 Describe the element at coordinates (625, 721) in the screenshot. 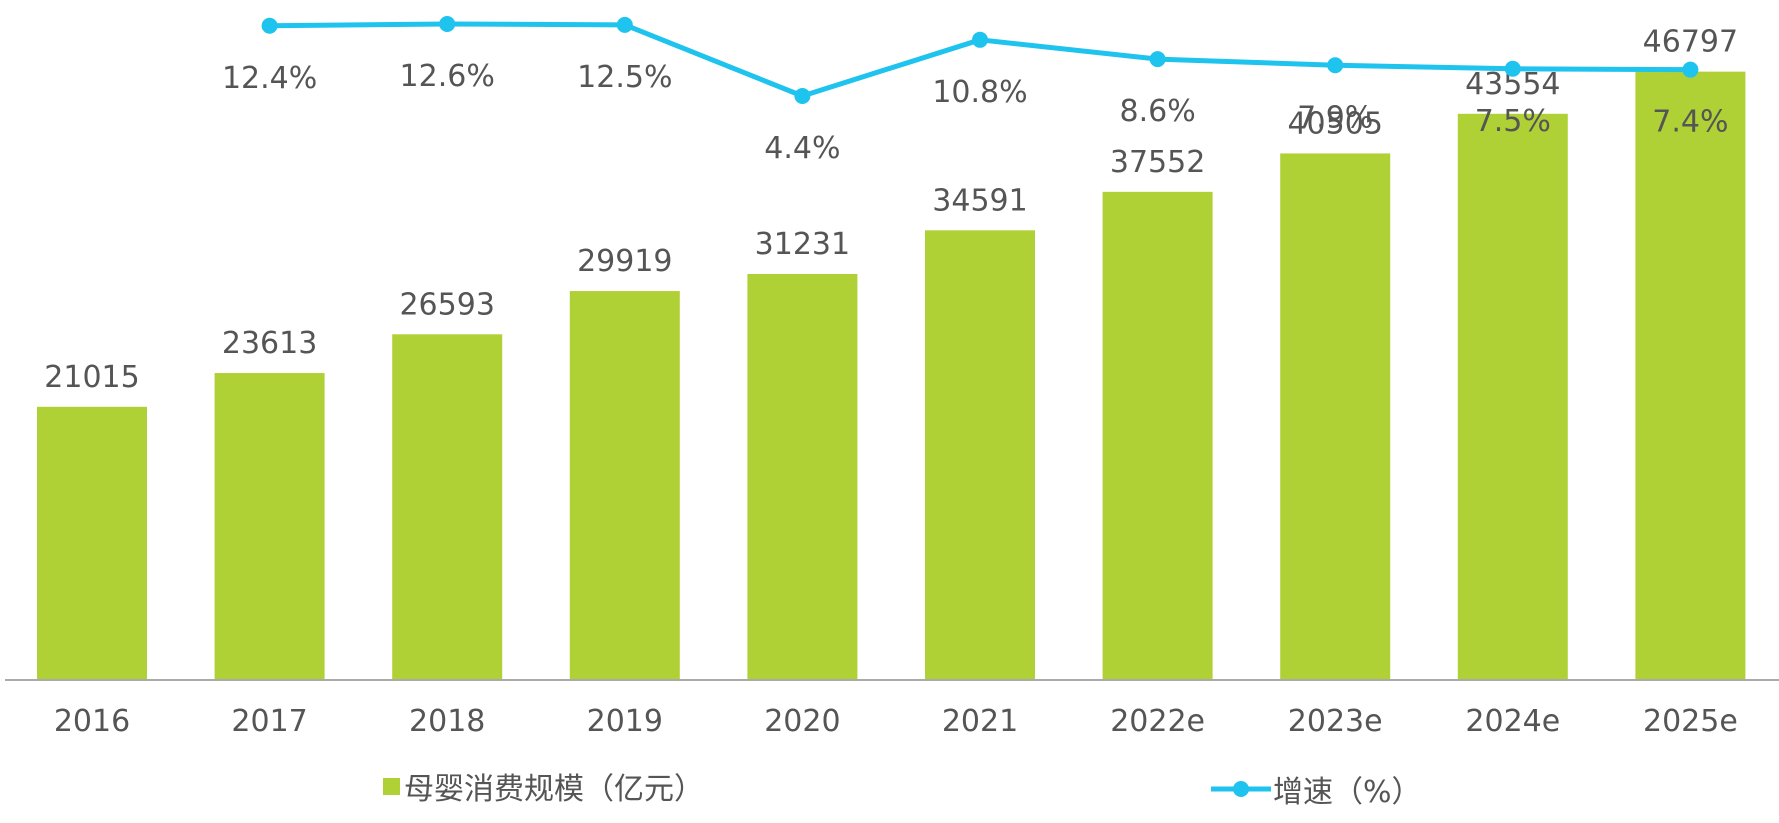

I see `x-tick-label: 2019` at that location.